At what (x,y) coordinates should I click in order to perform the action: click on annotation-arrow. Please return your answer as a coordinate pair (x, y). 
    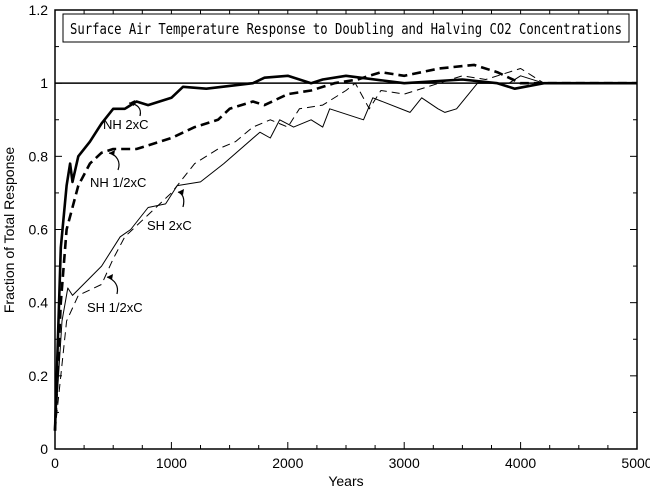
    Looking at the image, I should click on (112, 285).